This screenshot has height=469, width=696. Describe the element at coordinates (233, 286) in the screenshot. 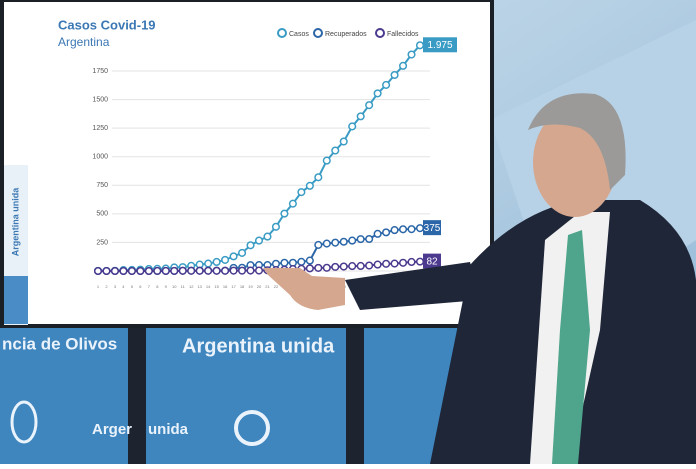

I see `x-tick-label: 17` at that location.